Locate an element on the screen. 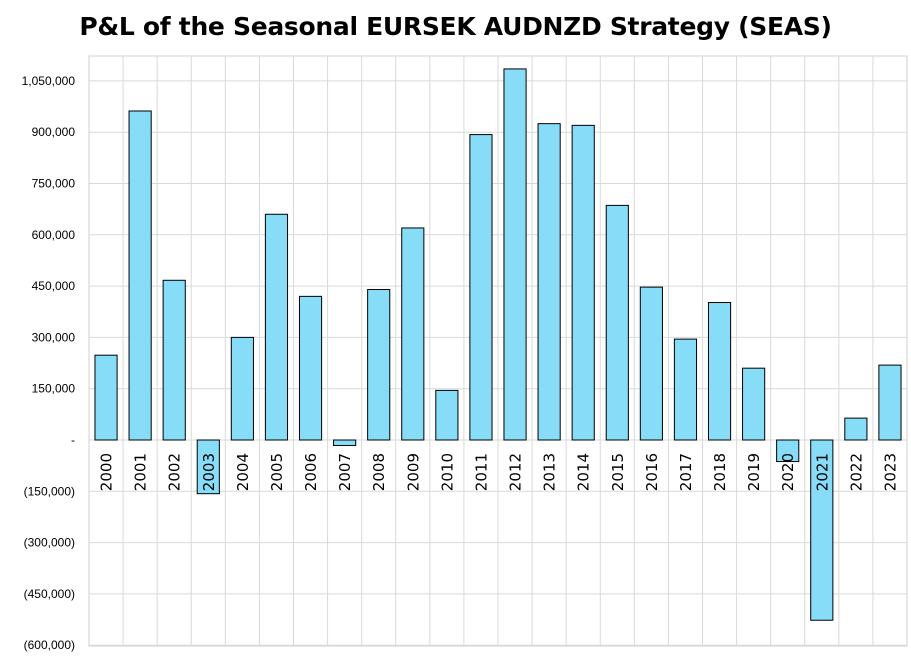 The height and width of the screenshot is (662, 911). x-tick-label: 2014 is located at coordinates (584, 472).